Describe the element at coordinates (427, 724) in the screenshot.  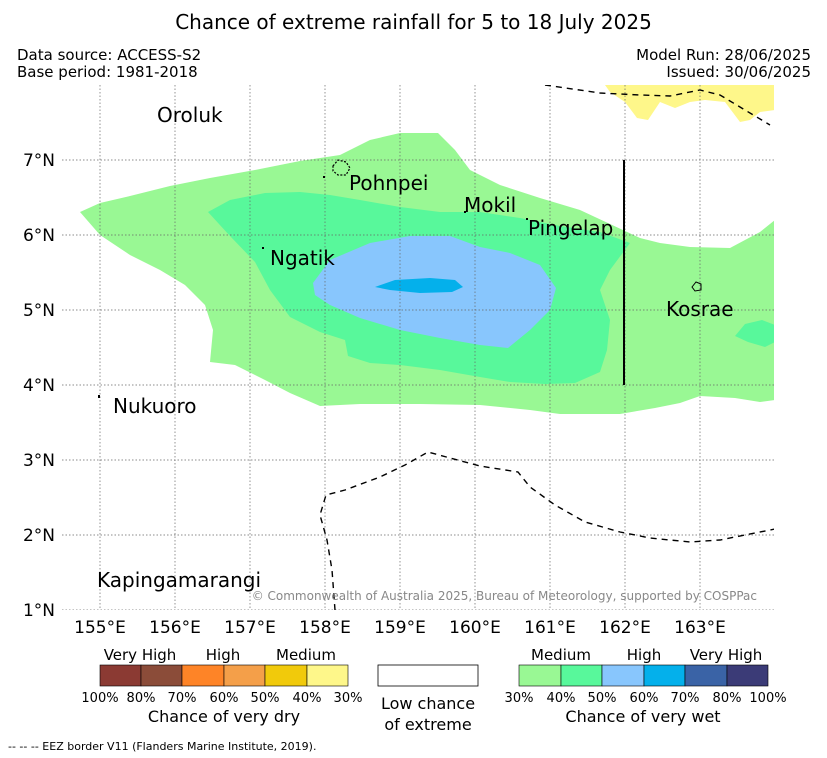
I see `legend-neutral-title-line2: of extreme` at that location.